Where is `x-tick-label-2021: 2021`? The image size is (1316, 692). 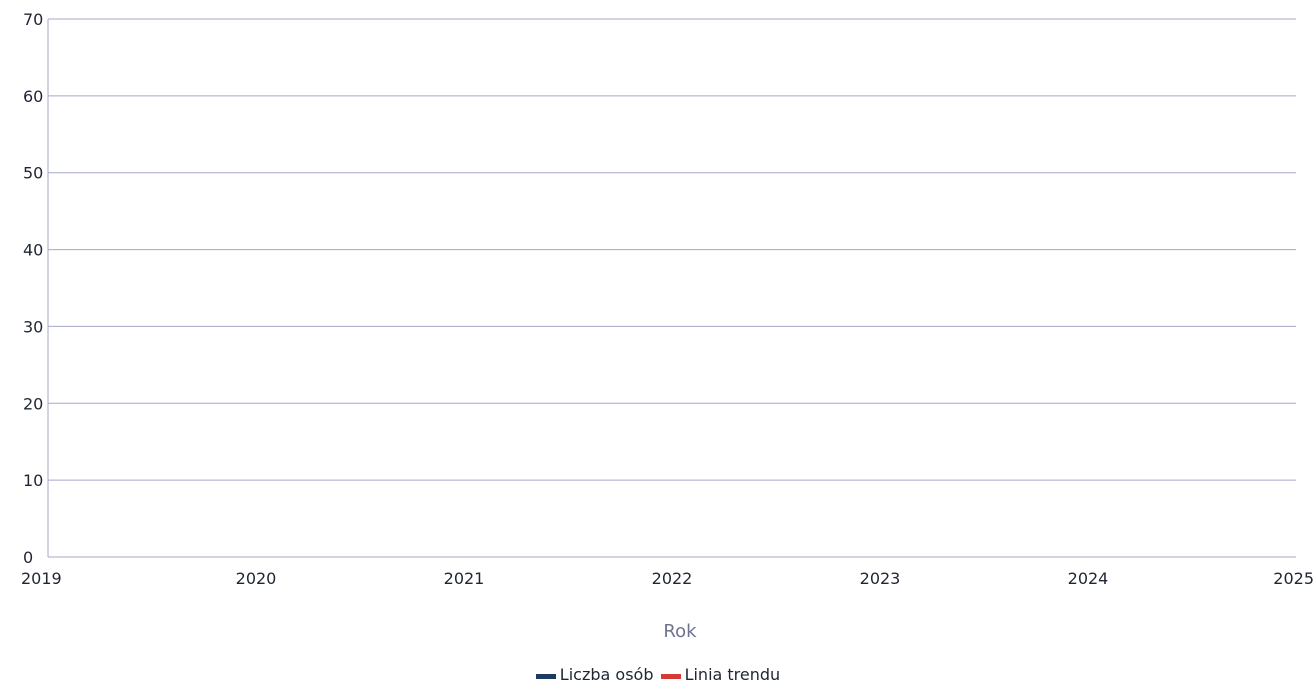 x-tick-label-2021: 2021 is located at coordinates (464, 578).